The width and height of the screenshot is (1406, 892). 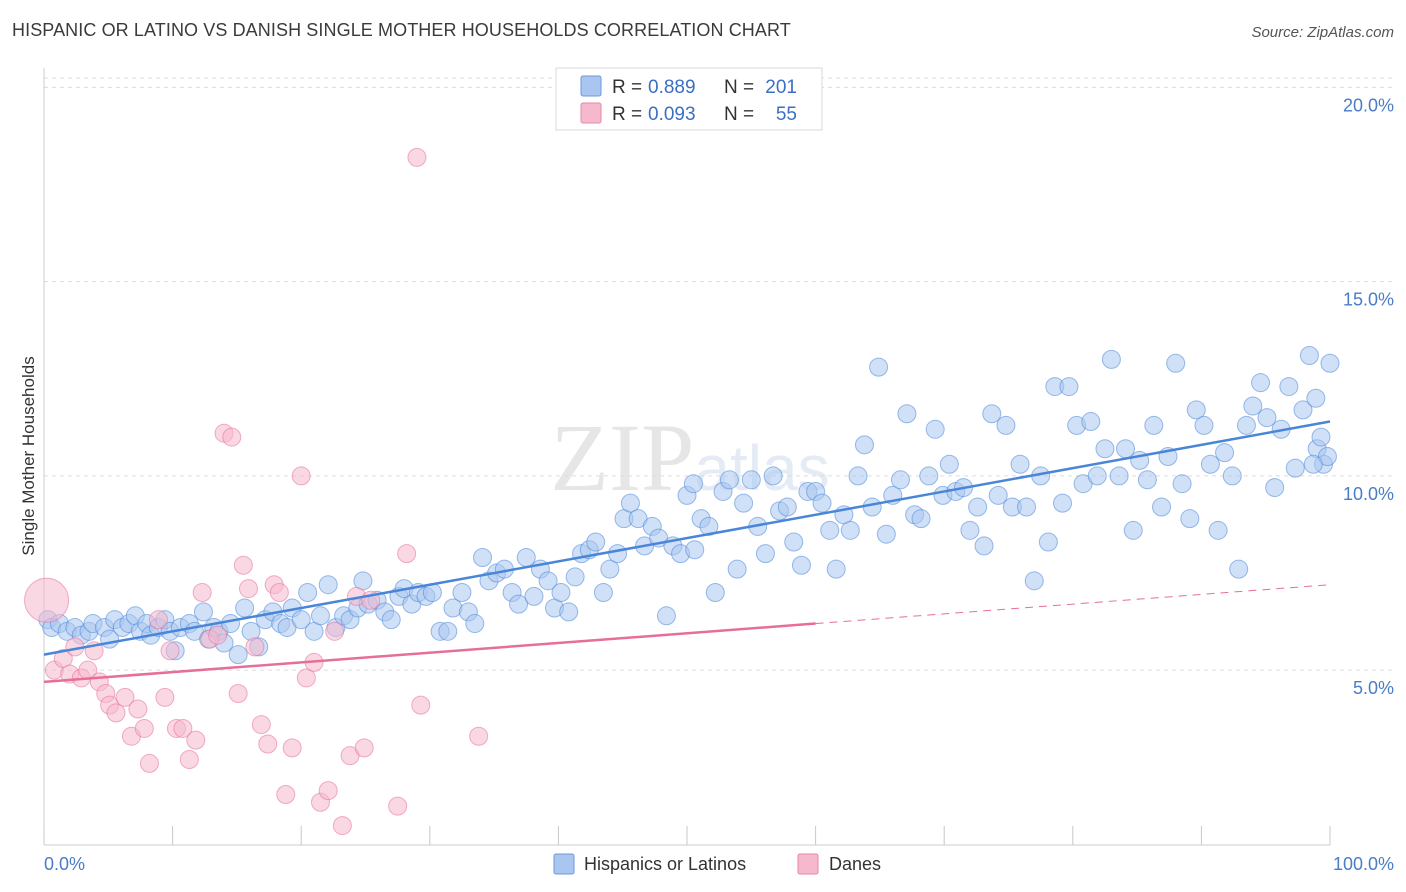 What do you see at coordinates (28, 455) in the screenshot?
I see `y-axis-label: Single Mother Households` at bounding box center [28, 455].